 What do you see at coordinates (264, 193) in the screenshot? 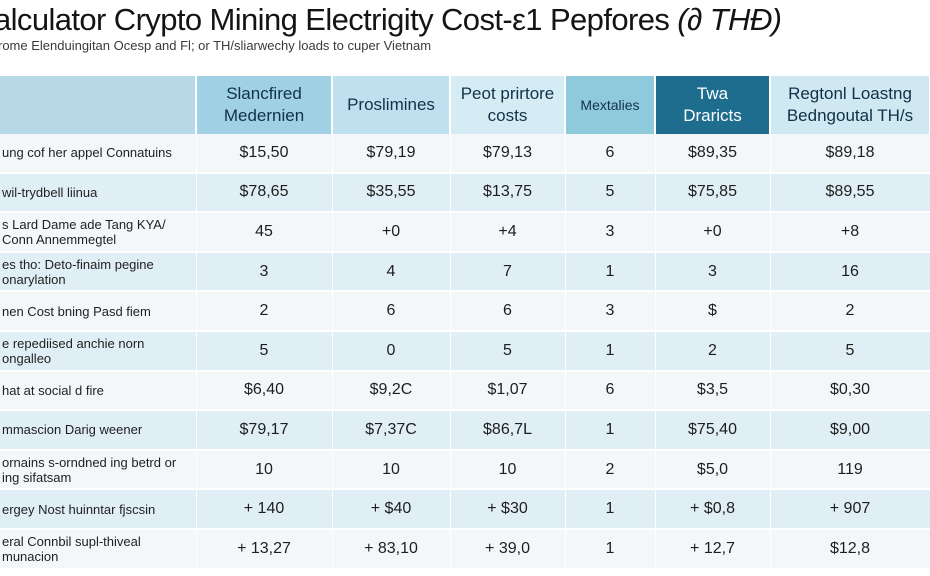
I see `table-cell: $78,65` at bounding box center [264, 193].